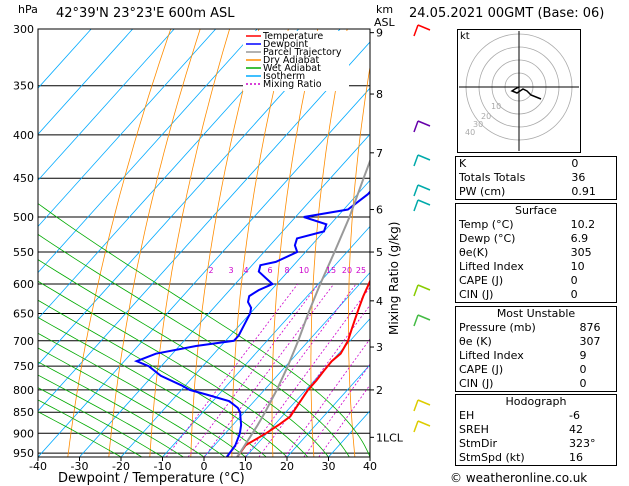  What do you see at coordinates (285, 44) in the screenshot?
I see `legend-label: Dewpoint` at bounding box center [285, 44].